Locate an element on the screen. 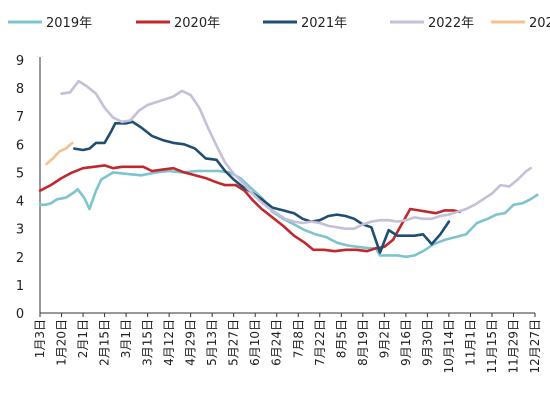 This screenshot has height=402, width=550. y-tick-label: 8 is located at coordinates (20, 89).